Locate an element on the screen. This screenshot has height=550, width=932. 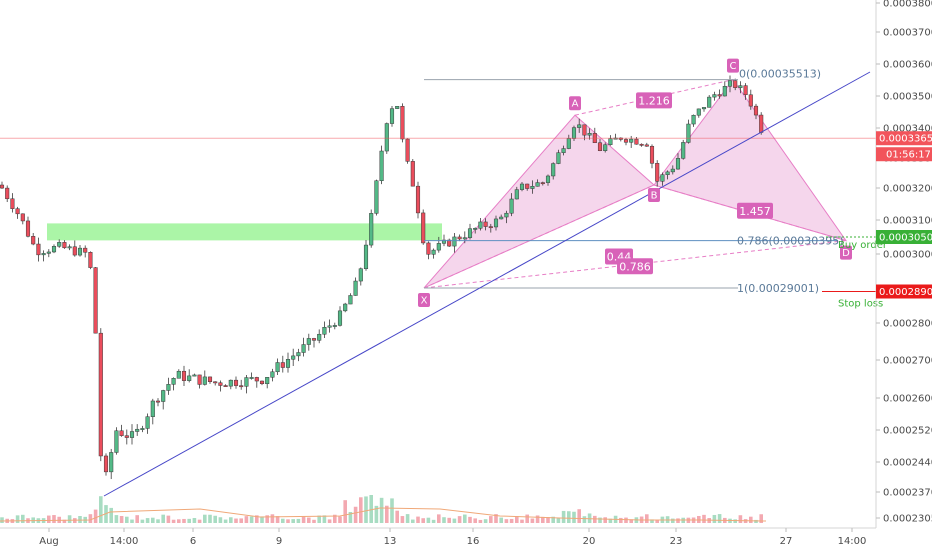
pattern-point-d-badge is located at coordinates (846, 252).